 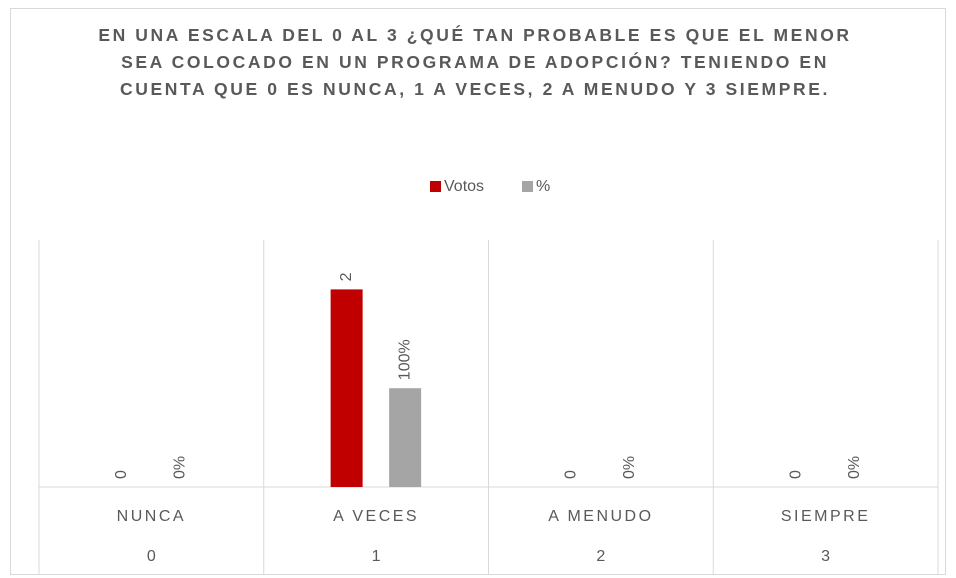 What do you see at coordinates (543, 186) in the screenshot?
I see `legend-label: %` at bounding box center [543, 186].